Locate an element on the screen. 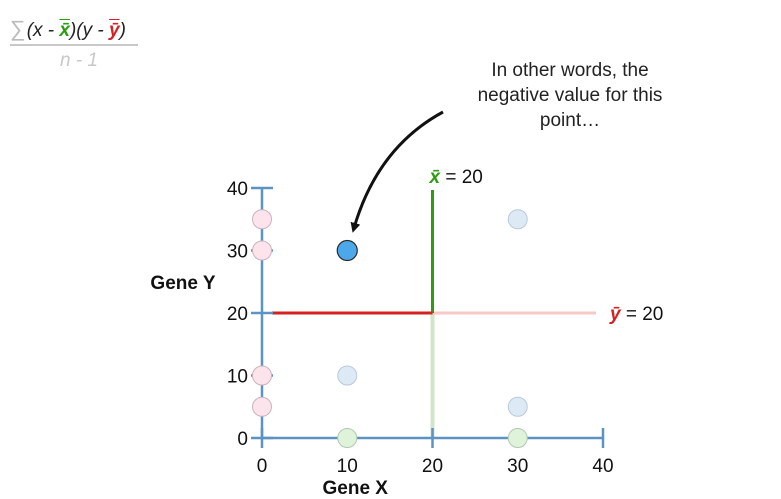 Image resolution: width=781 pixels, height=499 pixels. annotation-arrow is located at coordinates (397, 171).